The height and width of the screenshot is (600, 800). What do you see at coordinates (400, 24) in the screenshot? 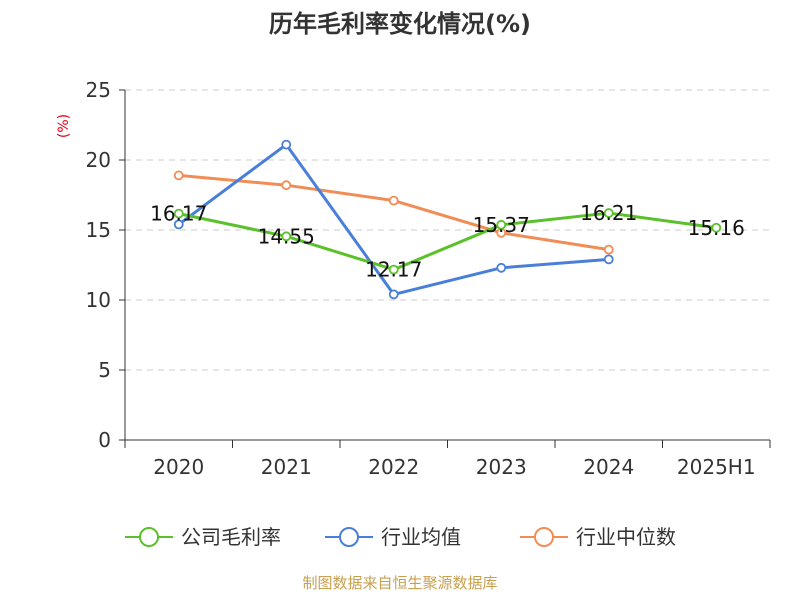
I see `chart-title: 历年毛利率变化情况(%)` at bounding box center [400, 24].